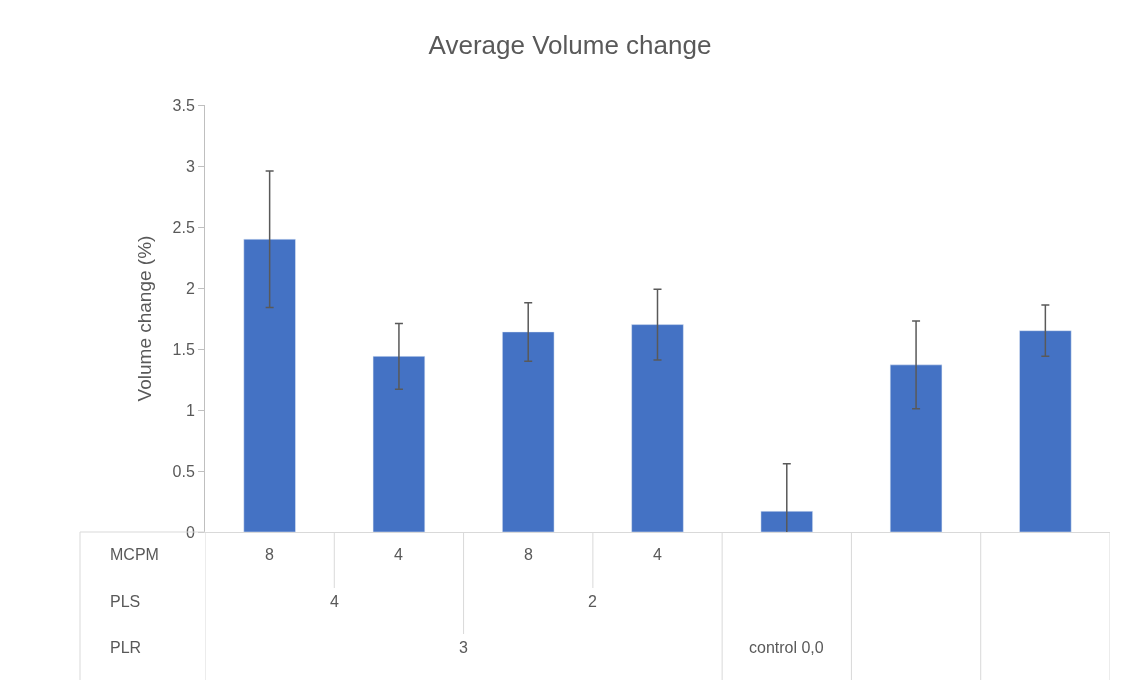 The height and width of the screenshot is (684, 1140). I want to click on y-tick-label: 1, so click(190, 410).